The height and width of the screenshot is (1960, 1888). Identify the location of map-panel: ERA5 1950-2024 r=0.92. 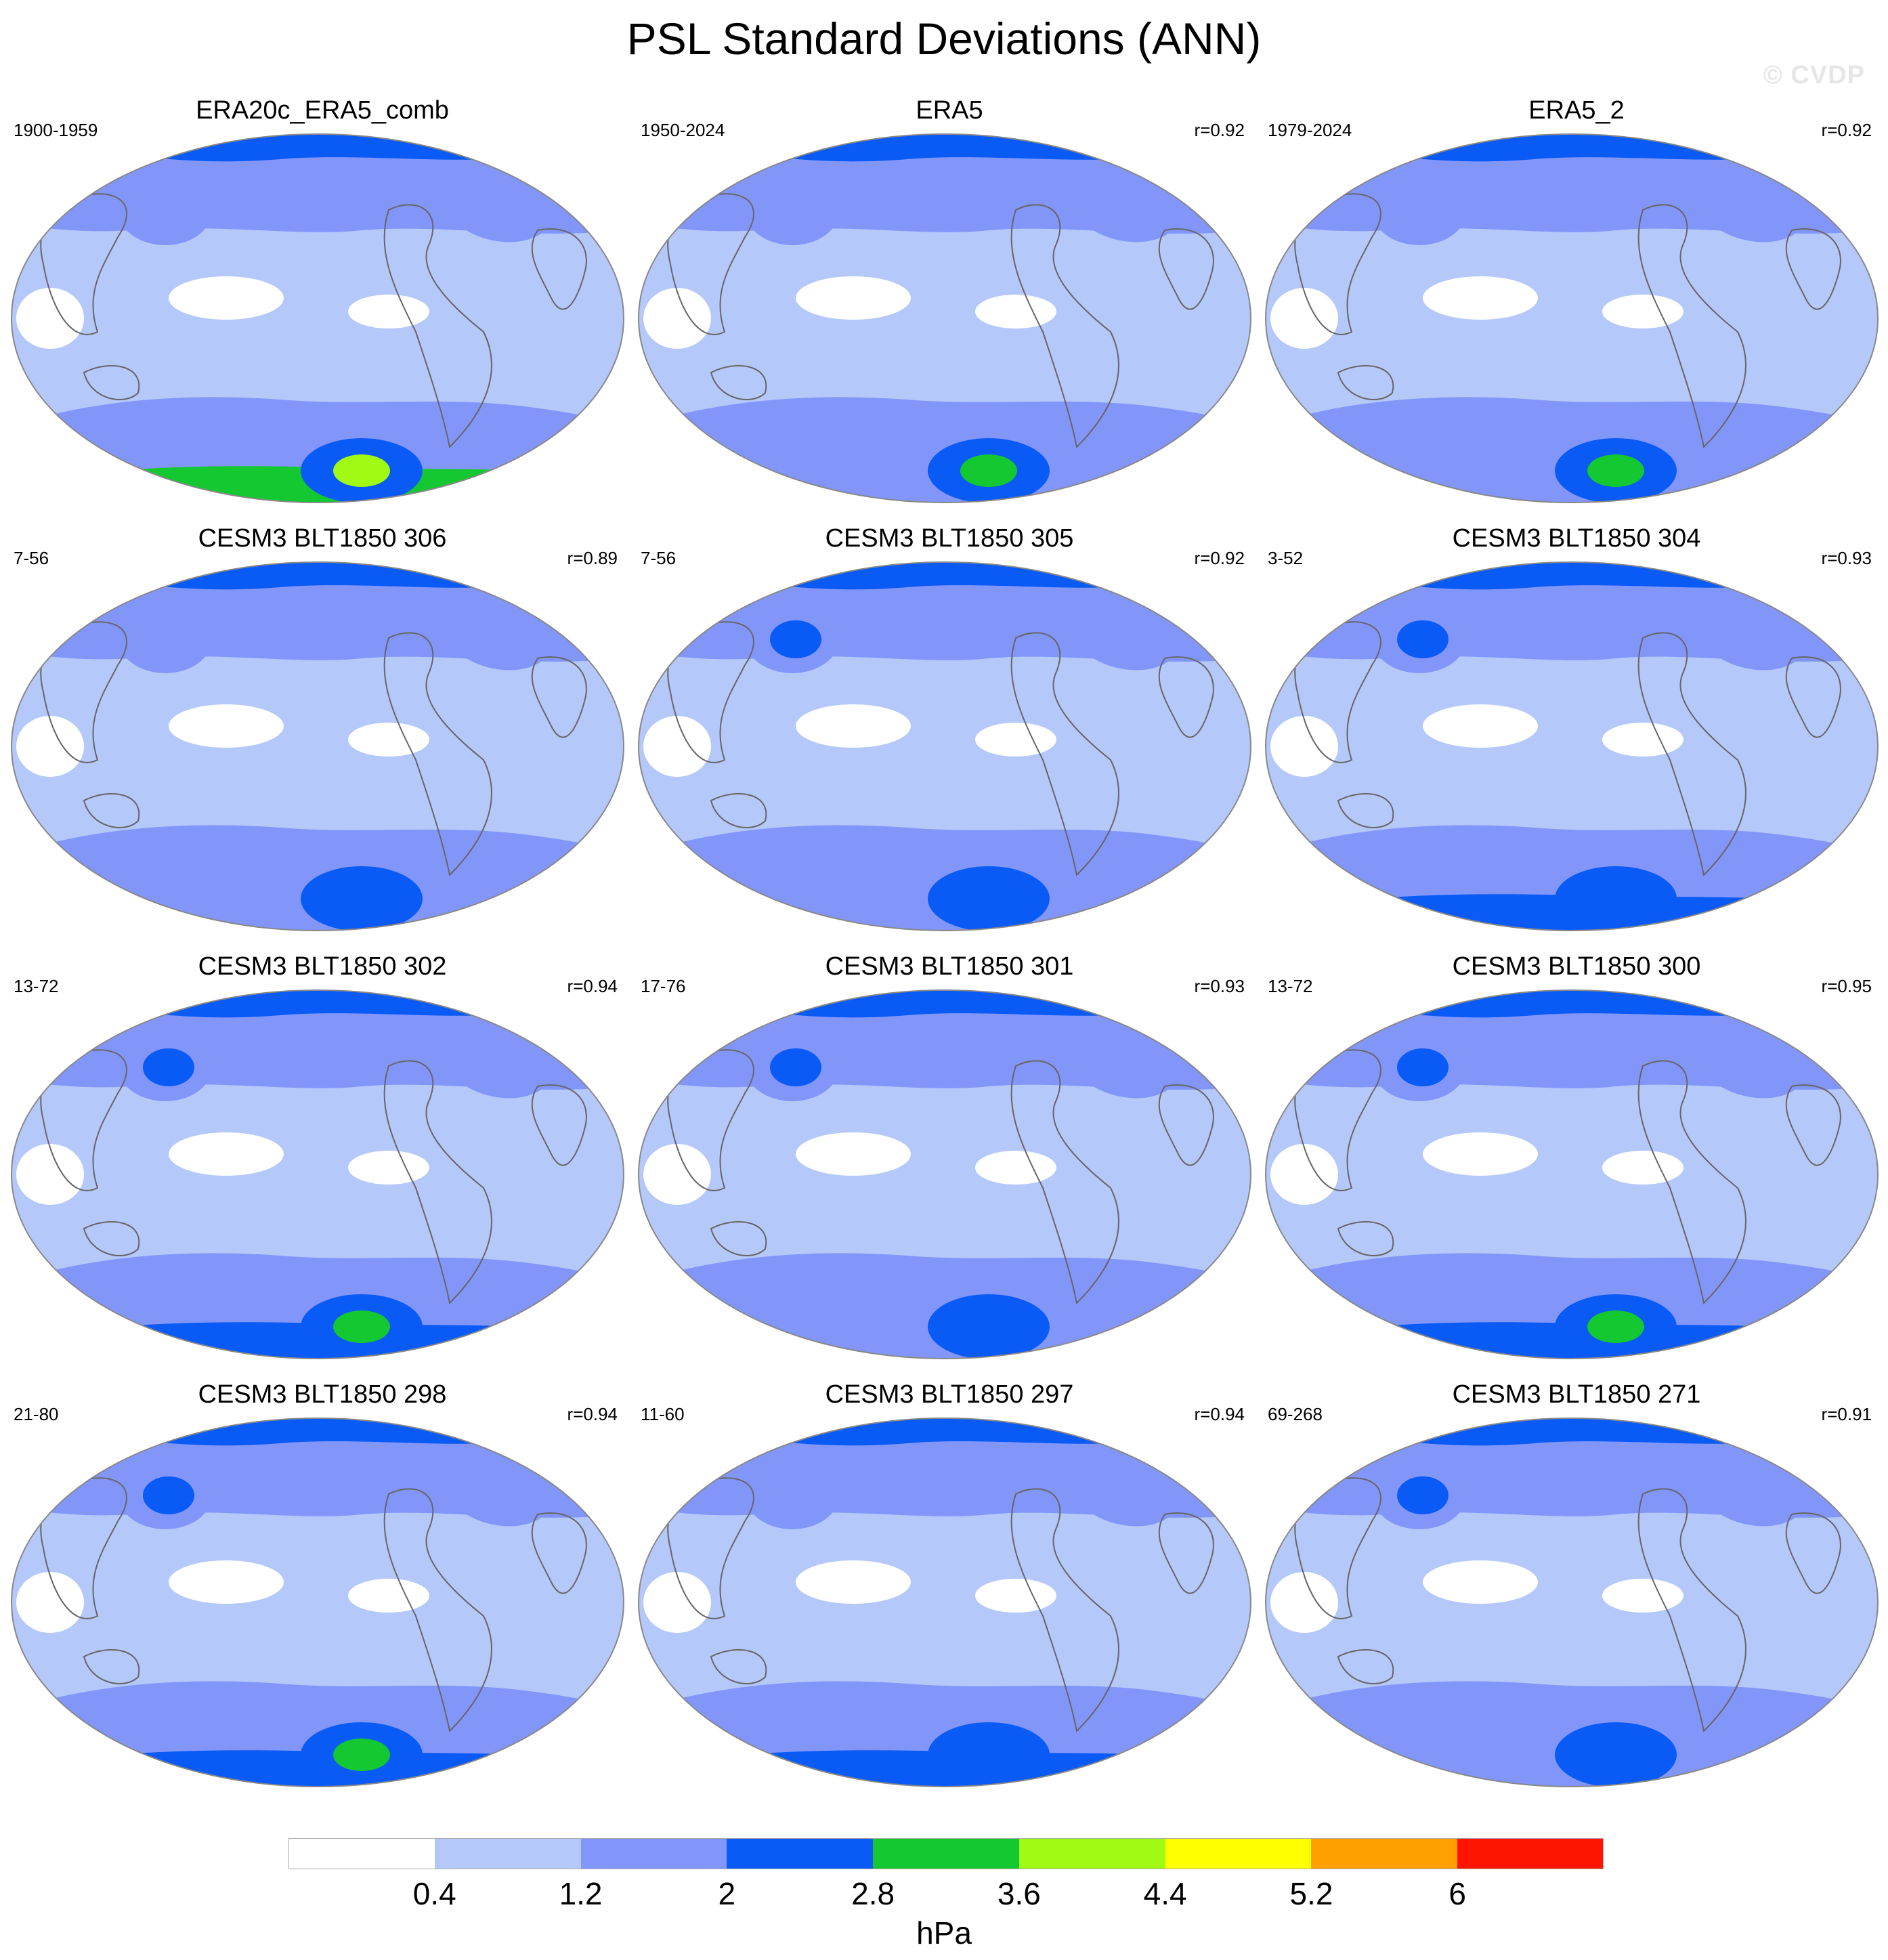
(950, 305).